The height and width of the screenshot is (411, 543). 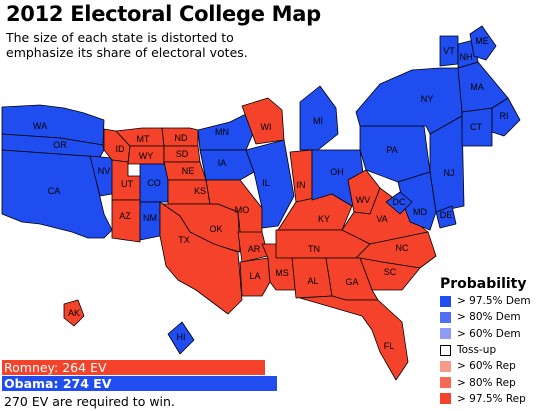 I want to click on label-NE: NE, so click(x=188, y=171).